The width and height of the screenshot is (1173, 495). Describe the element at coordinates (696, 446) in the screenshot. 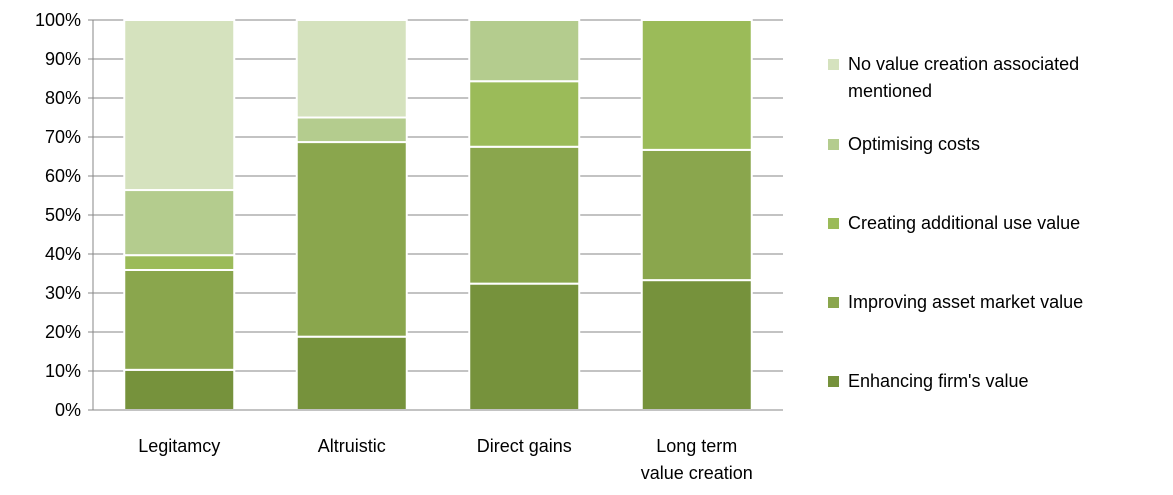

I see `x-tick-label: Long term` at that location.